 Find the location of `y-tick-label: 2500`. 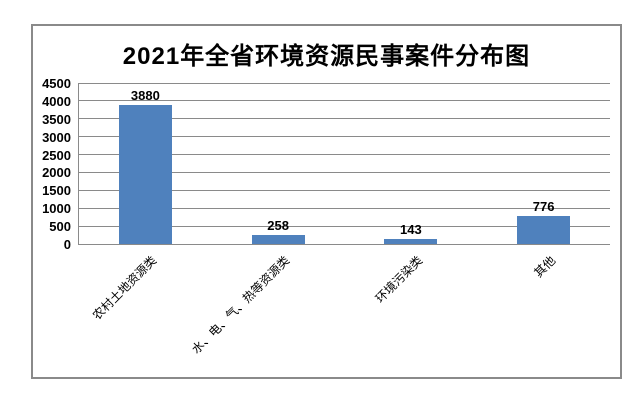

y-tick-label: 2500 is located at coordinates (56, 155).